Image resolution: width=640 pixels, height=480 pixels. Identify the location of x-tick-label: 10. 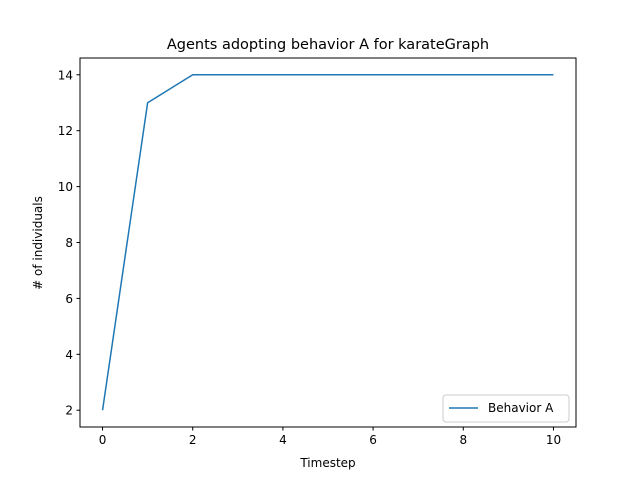
(553, 440).